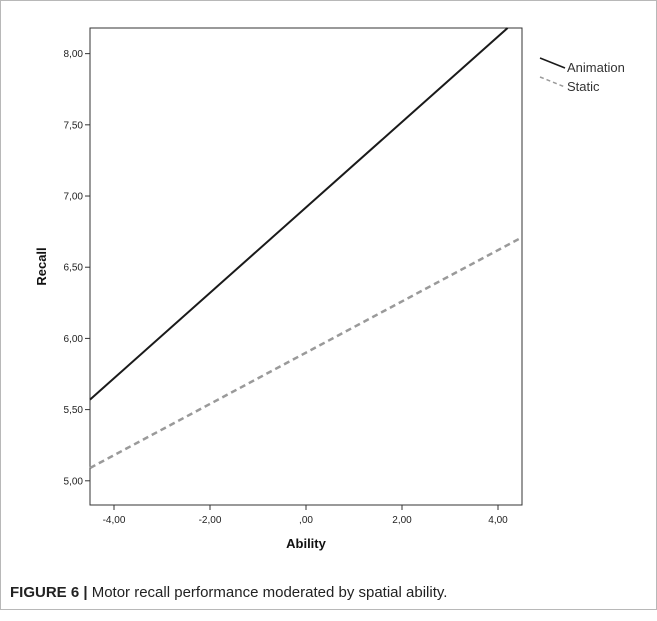 The image size is (657, 621). I want to click on x-axis: -4,00 -2,00 ,00 2,00 4,00, so click(305, 515).